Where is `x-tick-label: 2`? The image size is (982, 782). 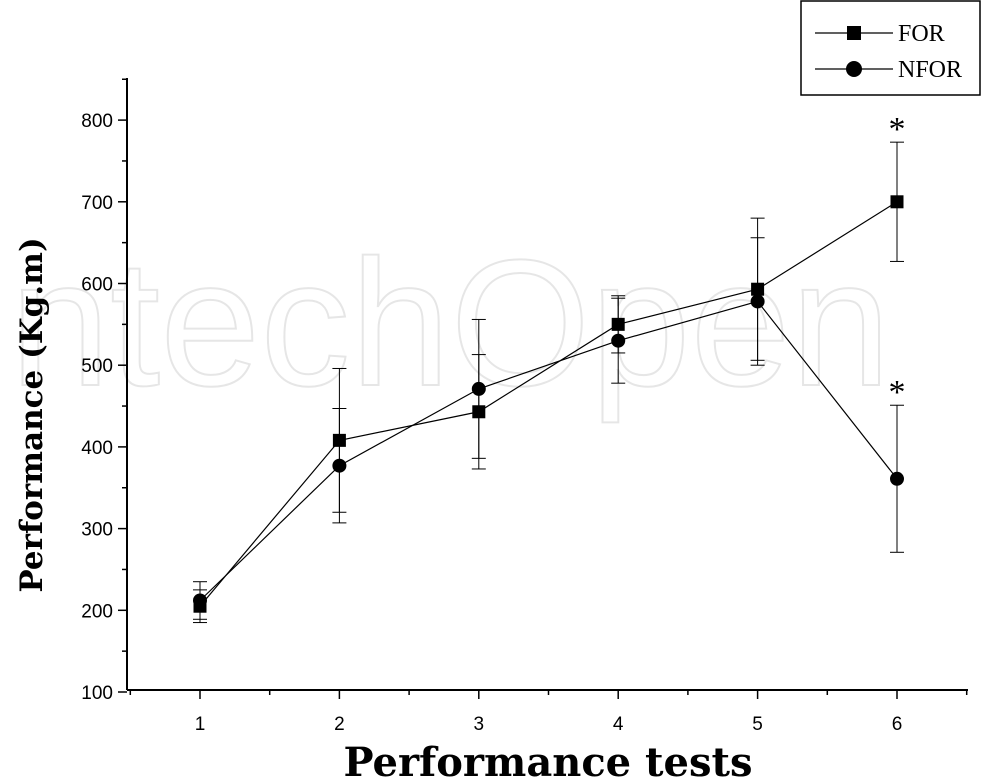
x-tick-label: 2 is located at coordinates (339, 724).